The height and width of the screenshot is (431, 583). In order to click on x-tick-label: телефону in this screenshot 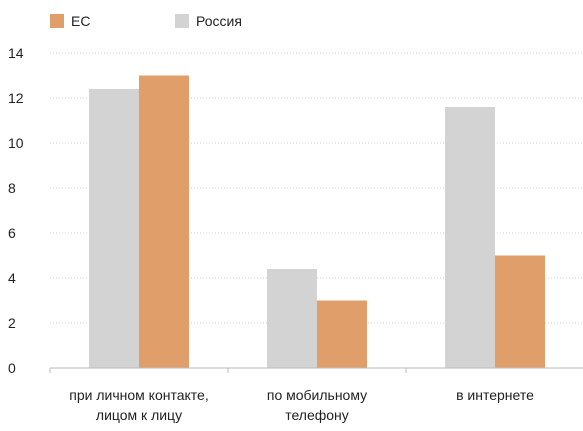, I will do `click(317, 415)`.